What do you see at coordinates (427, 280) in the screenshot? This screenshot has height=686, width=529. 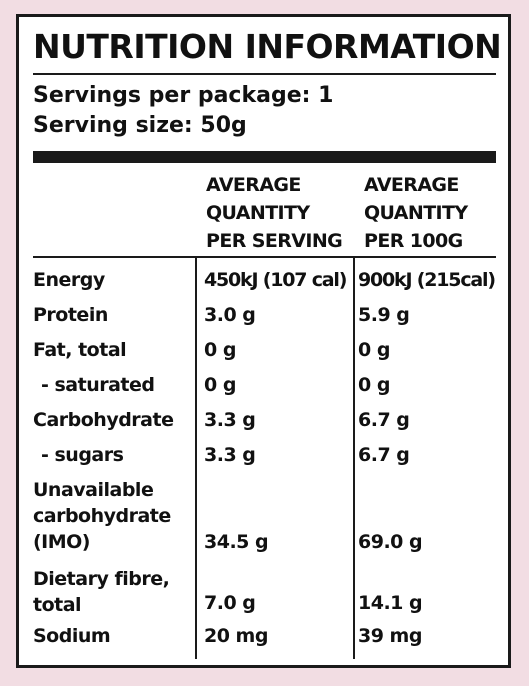 I see `energy-per-100g: 900kJ (215cal)` at bounding box center [427, 280].